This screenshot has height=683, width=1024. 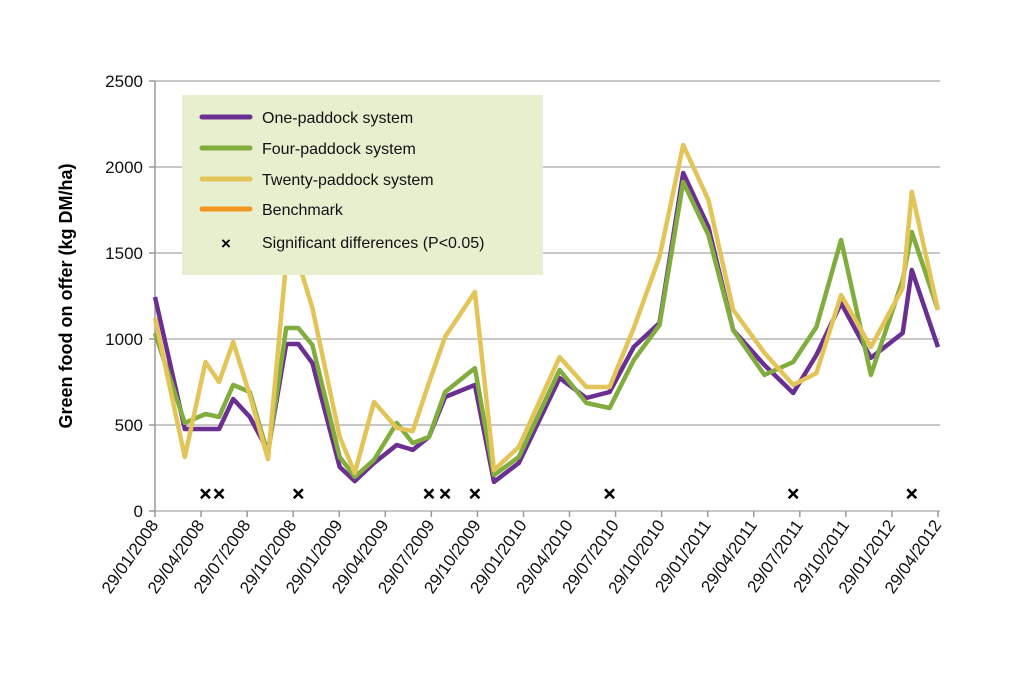 I want to click on y-tick-label: 0, so click(x=138, y=511).